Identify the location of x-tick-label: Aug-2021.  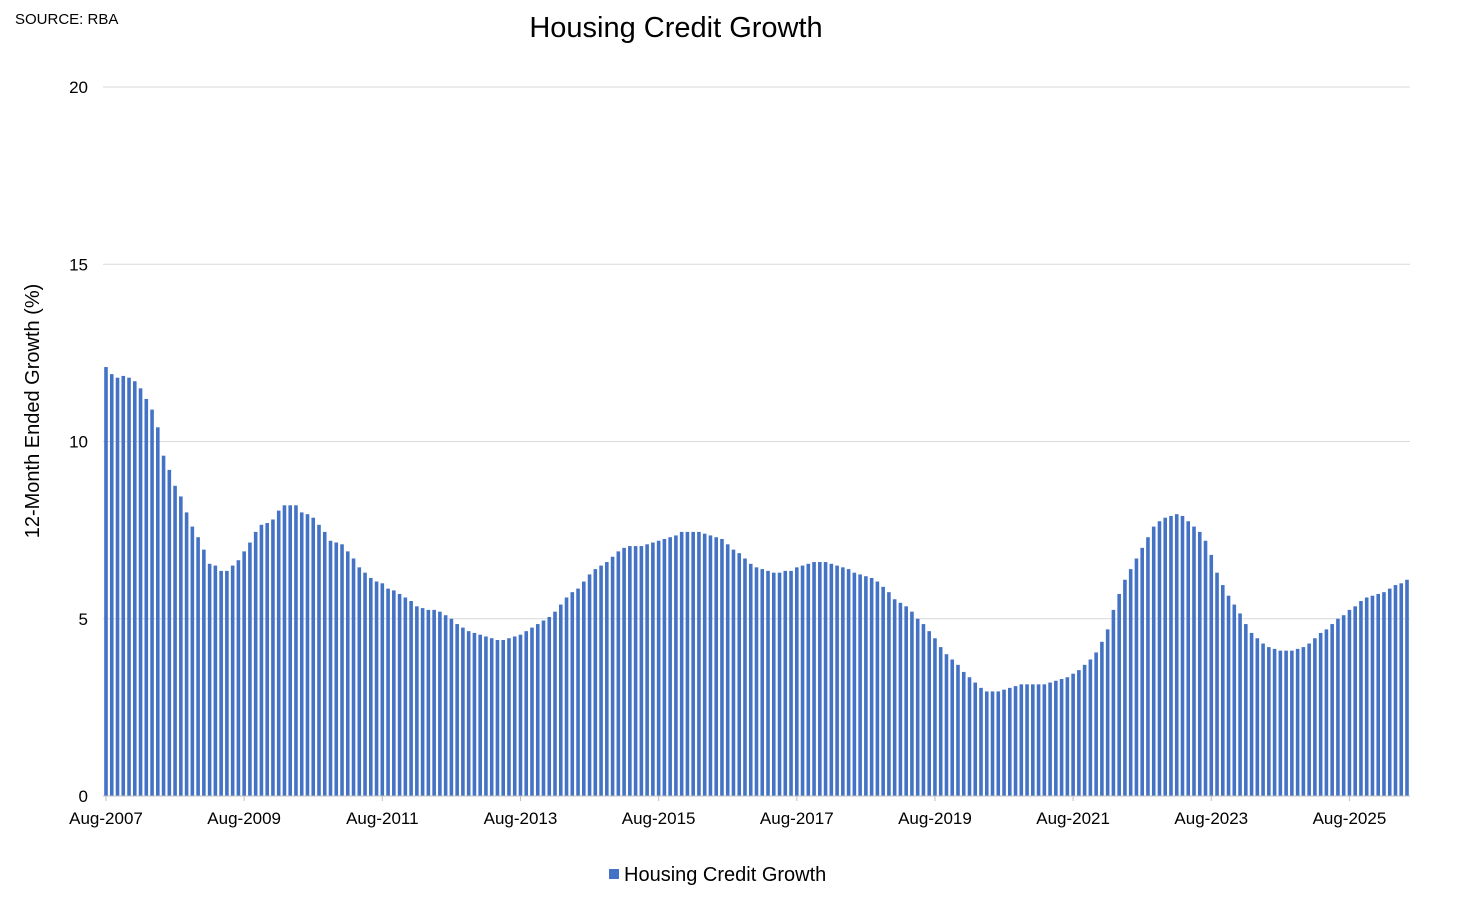
(1073, 818).